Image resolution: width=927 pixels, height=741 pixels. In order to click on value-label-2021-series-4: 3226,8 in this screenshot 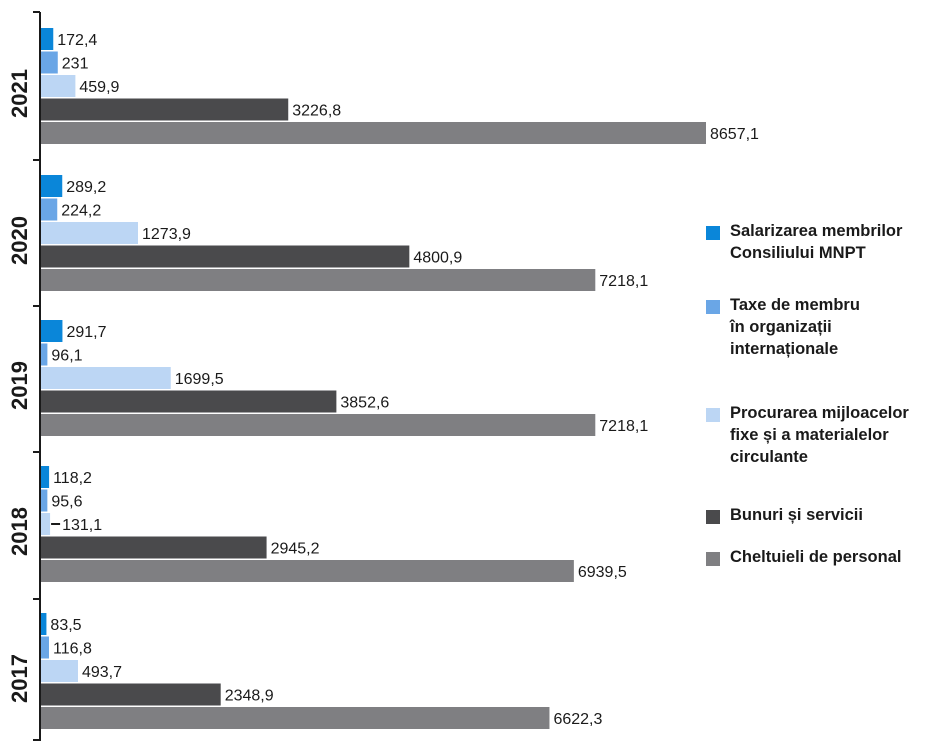, I will do `click(316, 111)`.